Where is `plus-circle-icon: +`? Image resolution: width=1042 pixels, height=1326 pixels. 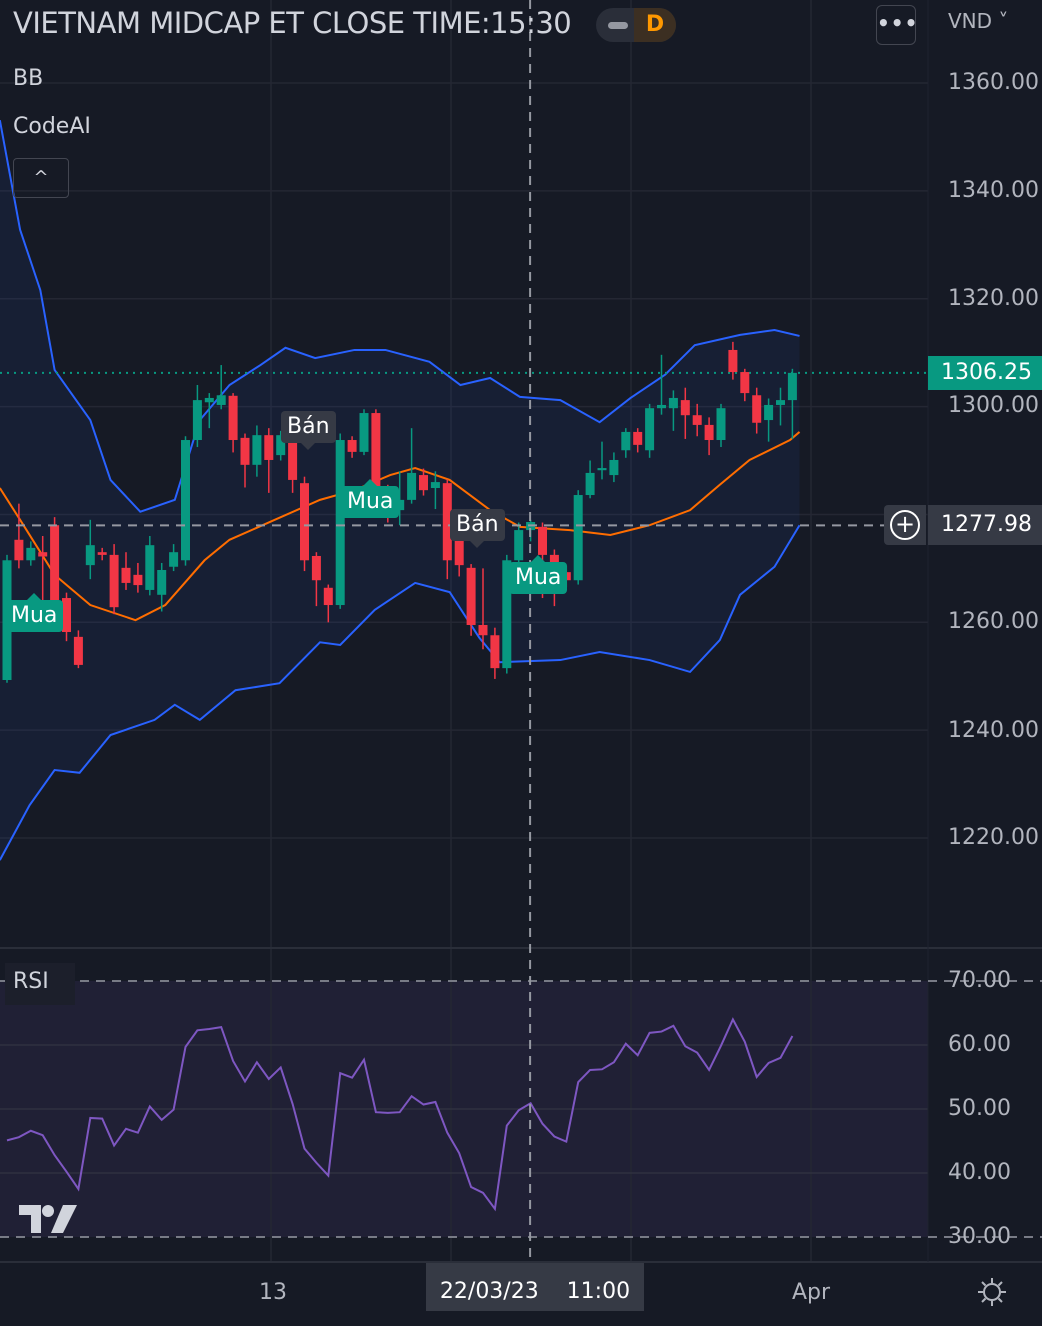 plus-circle-icon: + is located at coordinates (905, 525).